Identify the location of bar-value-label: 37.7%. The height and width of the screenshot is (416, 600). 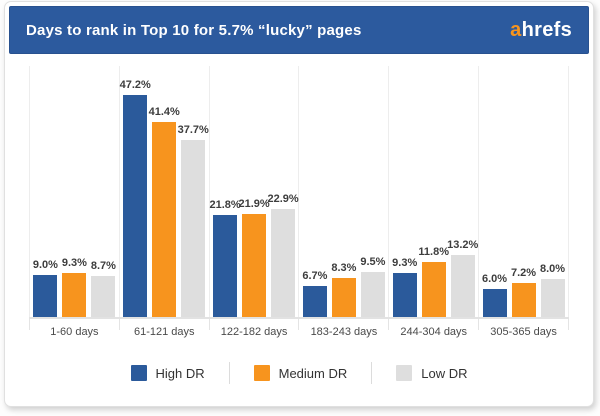
(193, 129).